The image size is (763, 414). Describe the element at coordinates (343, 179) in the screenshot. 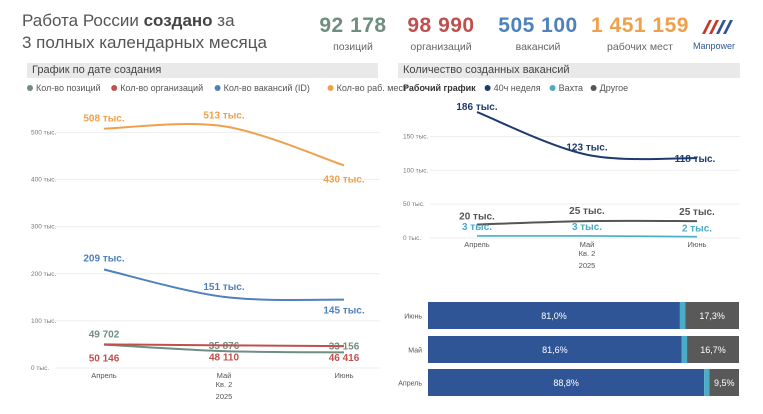

I see `data-label: 430 тыс.` at that location.